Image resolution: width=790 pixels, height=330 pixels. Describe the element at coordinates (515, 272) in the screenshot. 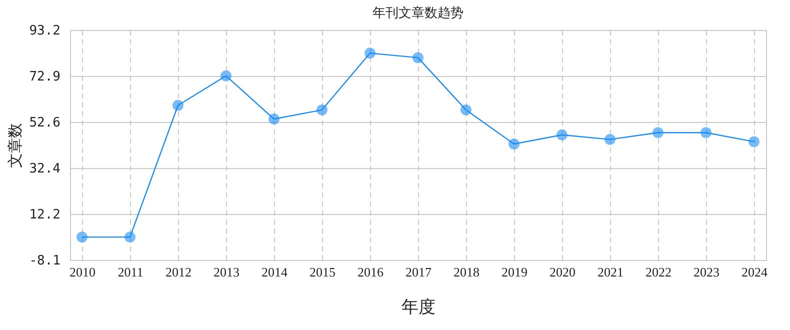

I see `x-tick-label: 2019` at that location.